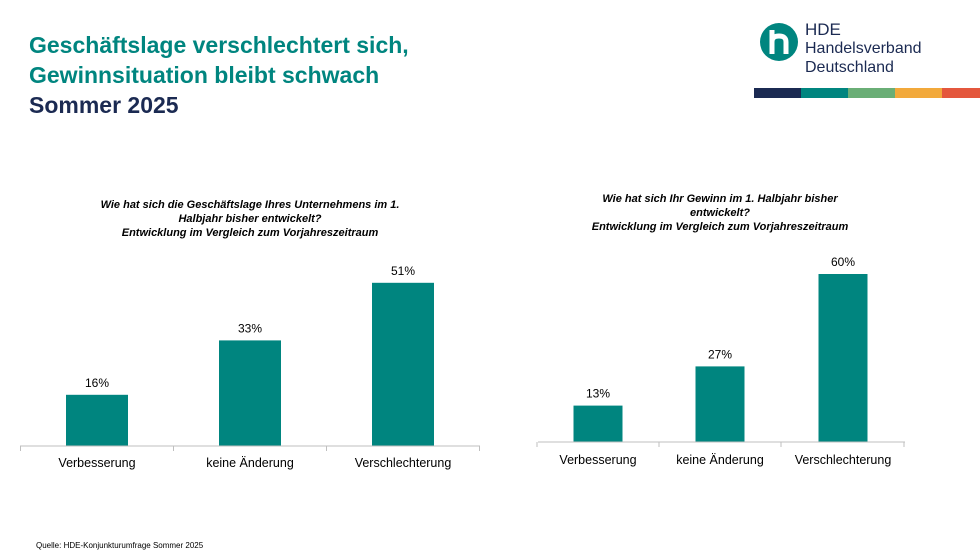  What do you see at coordinates (204, 75) in the screenshot?
I see `page-title-line-2: Gewinnsituation bleibt schwach` at bounding box center [204, 75].